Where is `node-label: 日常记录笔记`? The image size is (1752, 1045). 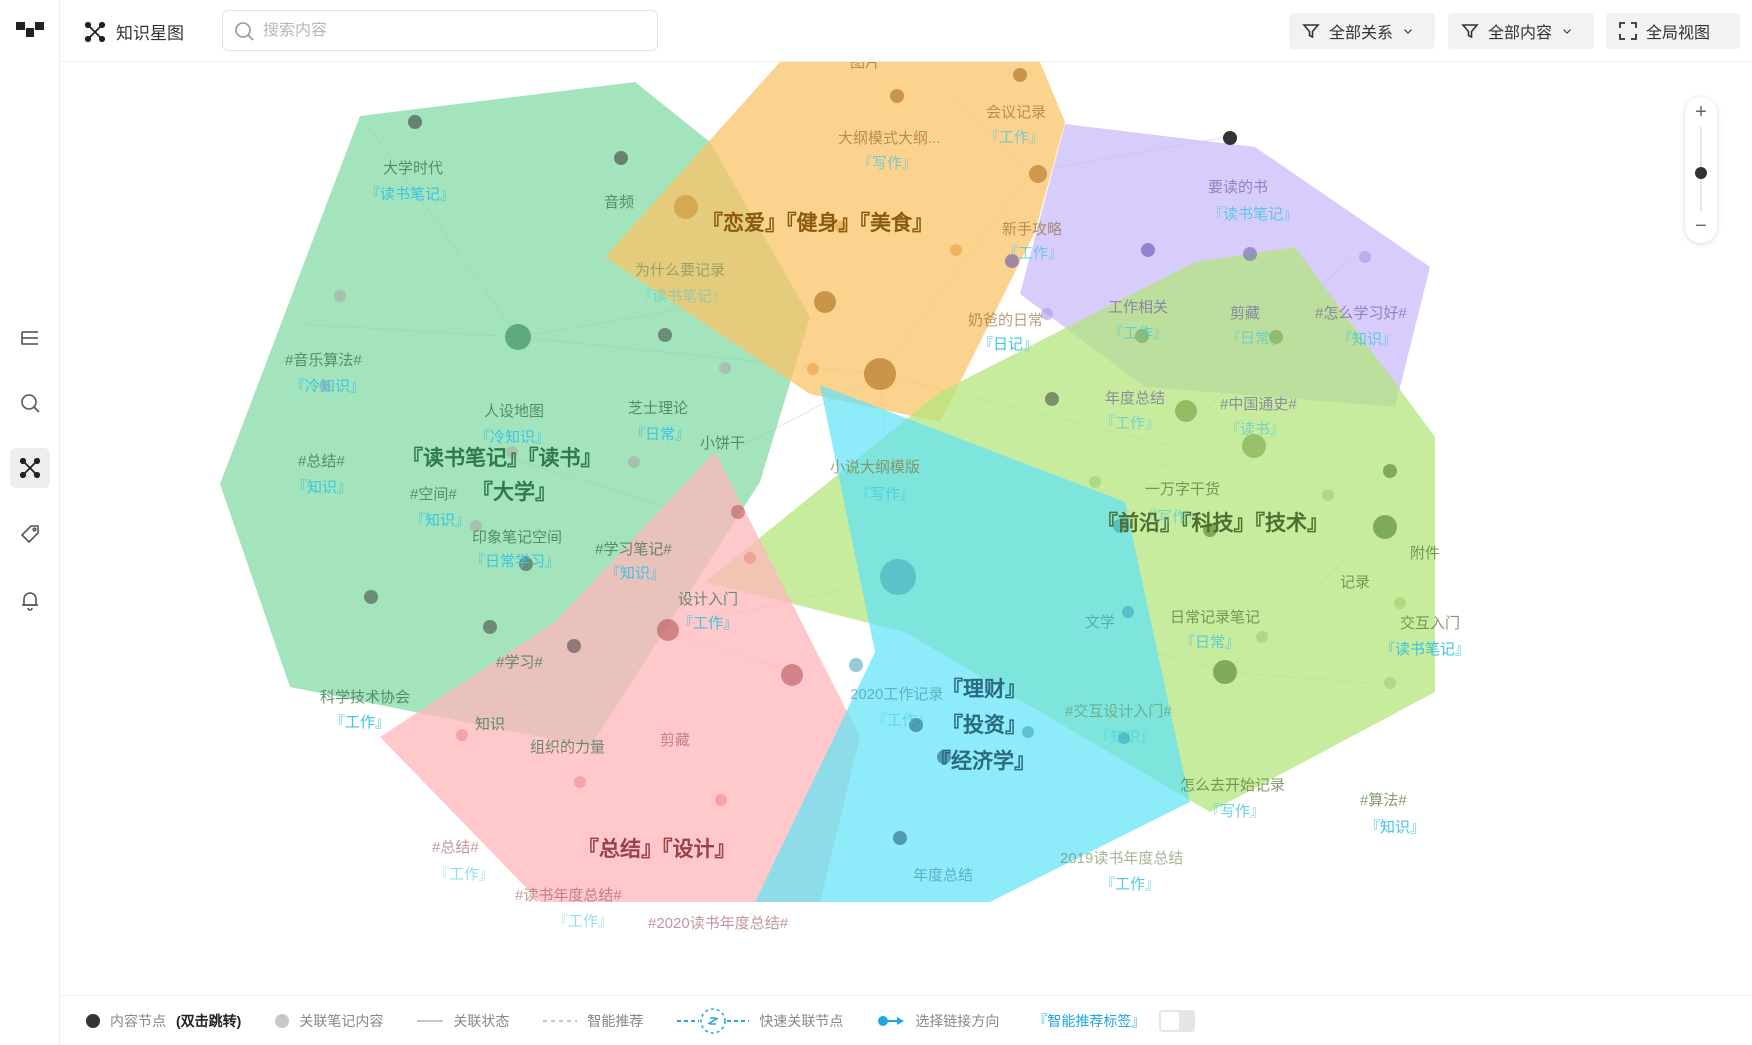 node-label: 日常记录笔记 is located at coordinates (1215, 617).